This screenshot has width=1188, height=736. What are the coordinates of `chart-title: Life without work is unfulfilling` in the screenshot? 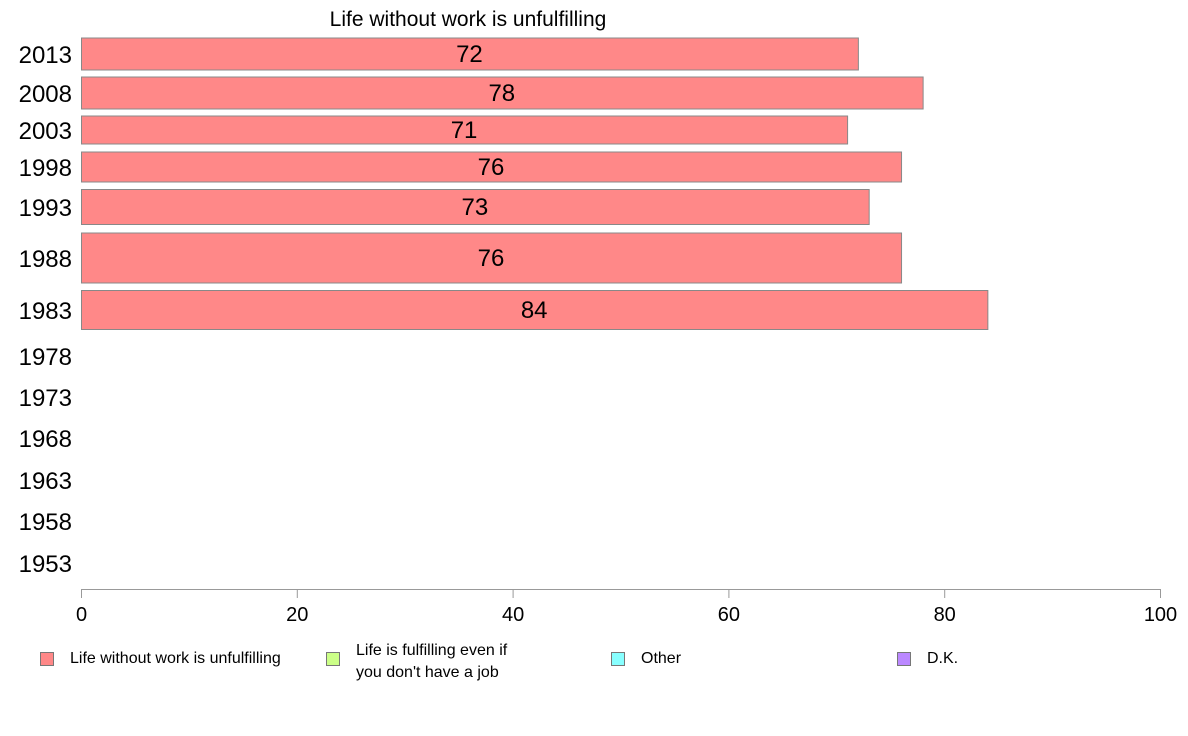 It's located at (468, 19).